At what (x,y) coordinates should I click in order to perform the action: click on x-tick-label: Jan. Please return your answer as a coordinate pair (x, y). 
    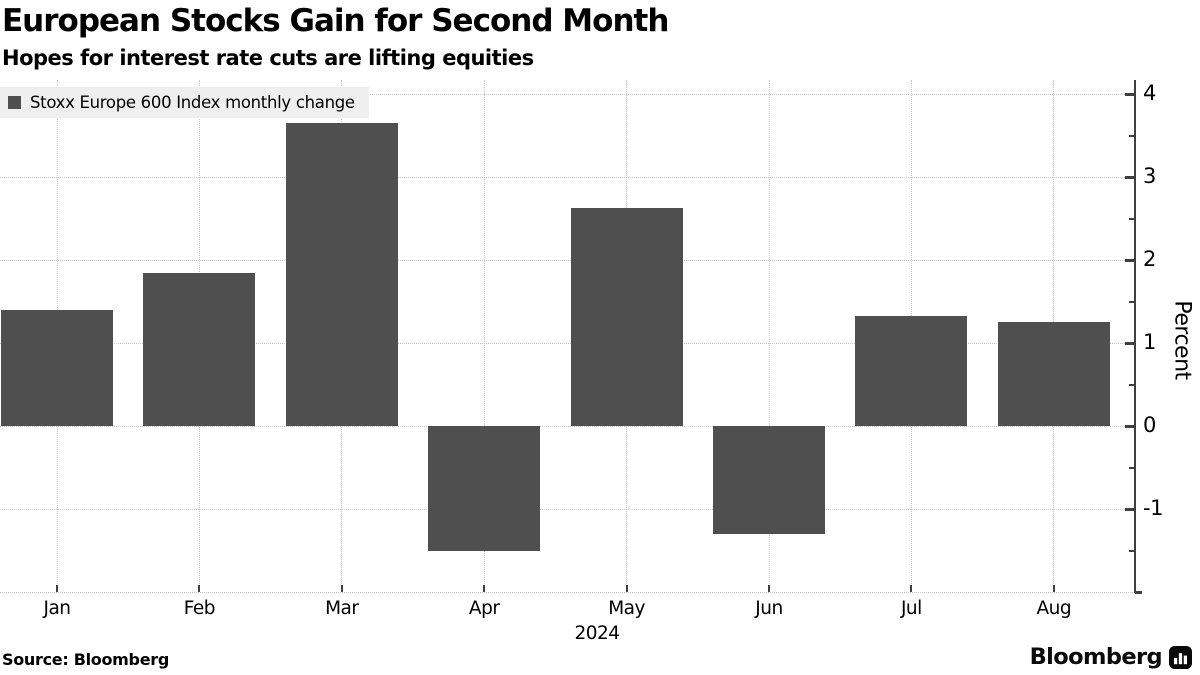
    Looking at the image, I should click on (57, 608).